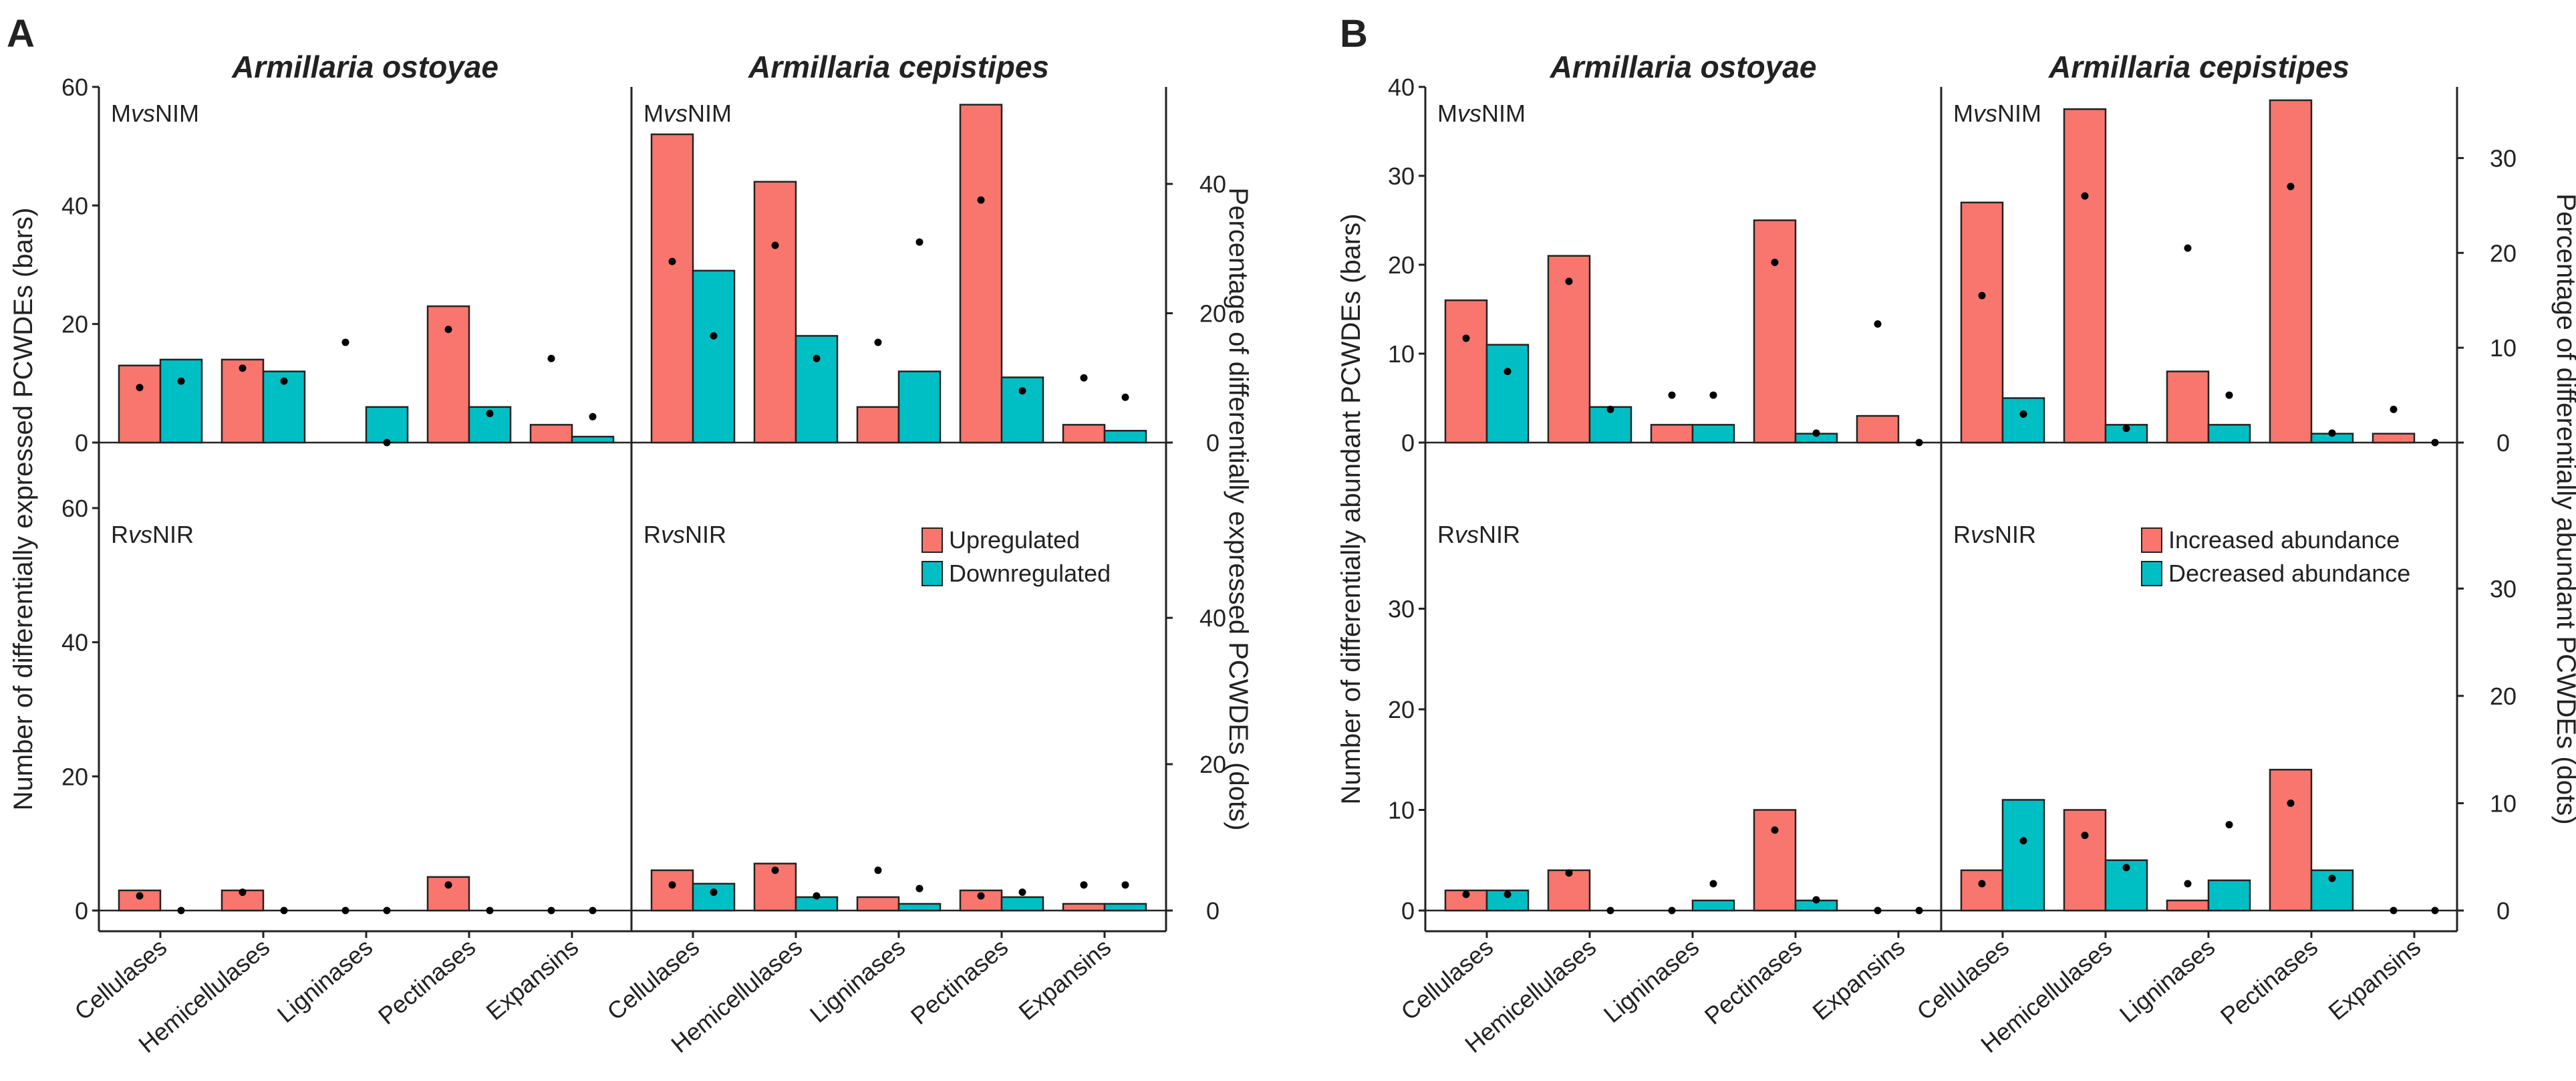  What do you see at coordinates (21, 33) in the screenshot?
I see `panel-letter: A` at bounding box center [21, 33].